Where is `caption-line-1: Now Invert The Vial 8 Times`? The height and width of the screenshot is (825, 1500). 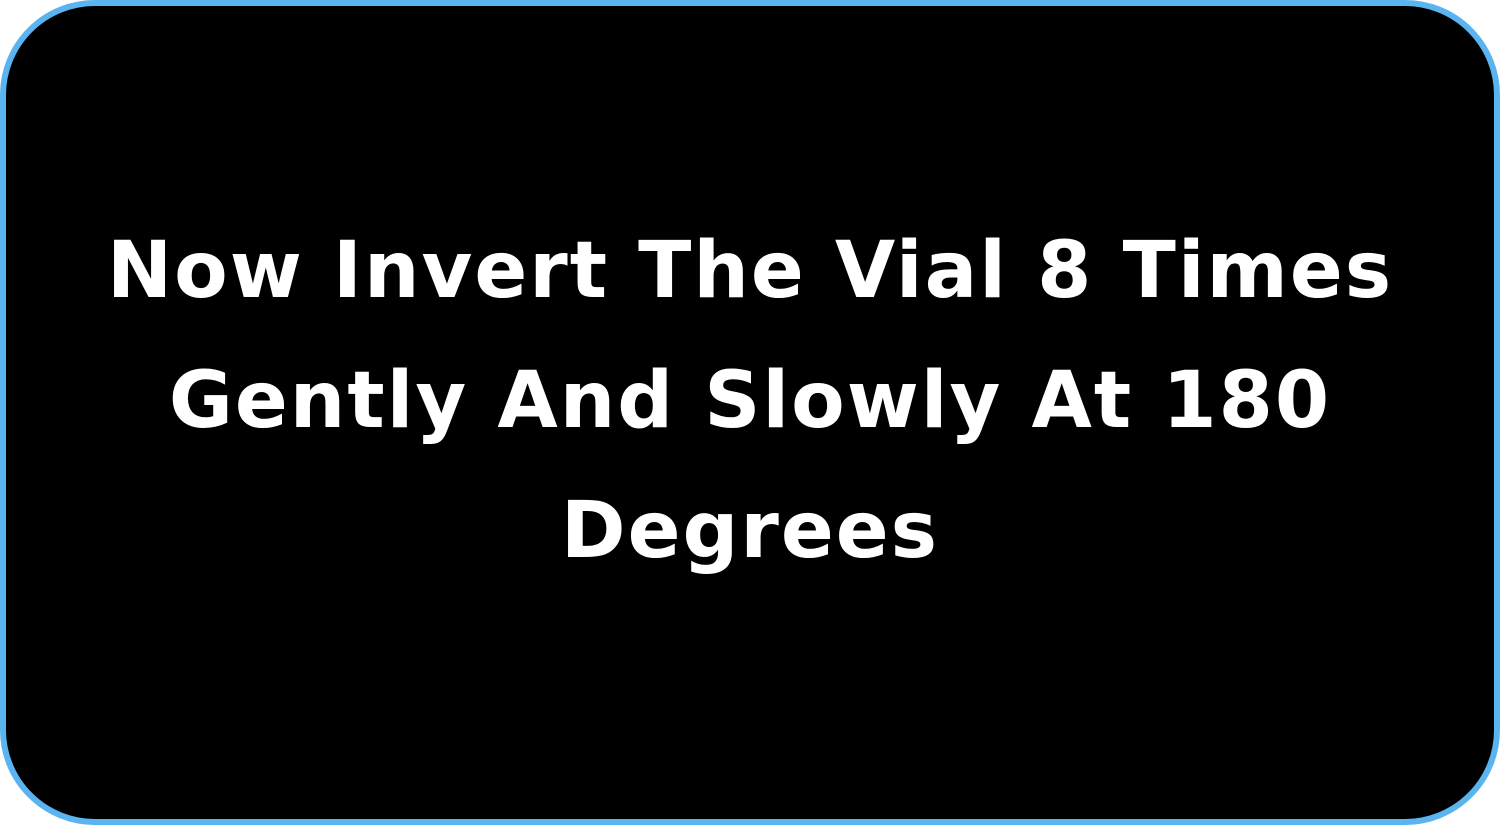 caption-line-1: Now Invert The Vial 8 Times is located at coordinates (750, 270).